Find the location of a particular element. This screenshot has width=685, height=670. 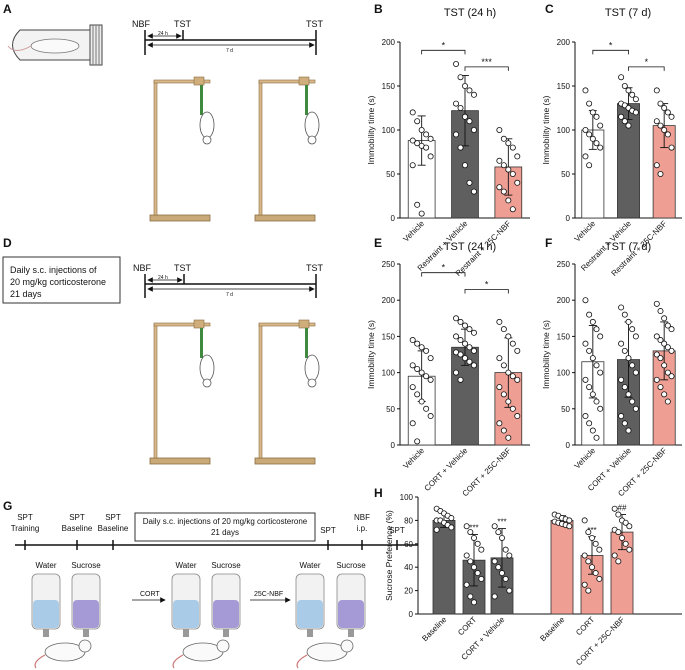

timeline-g-label-3-line2: Baseline is located at coordinates (113, 528).